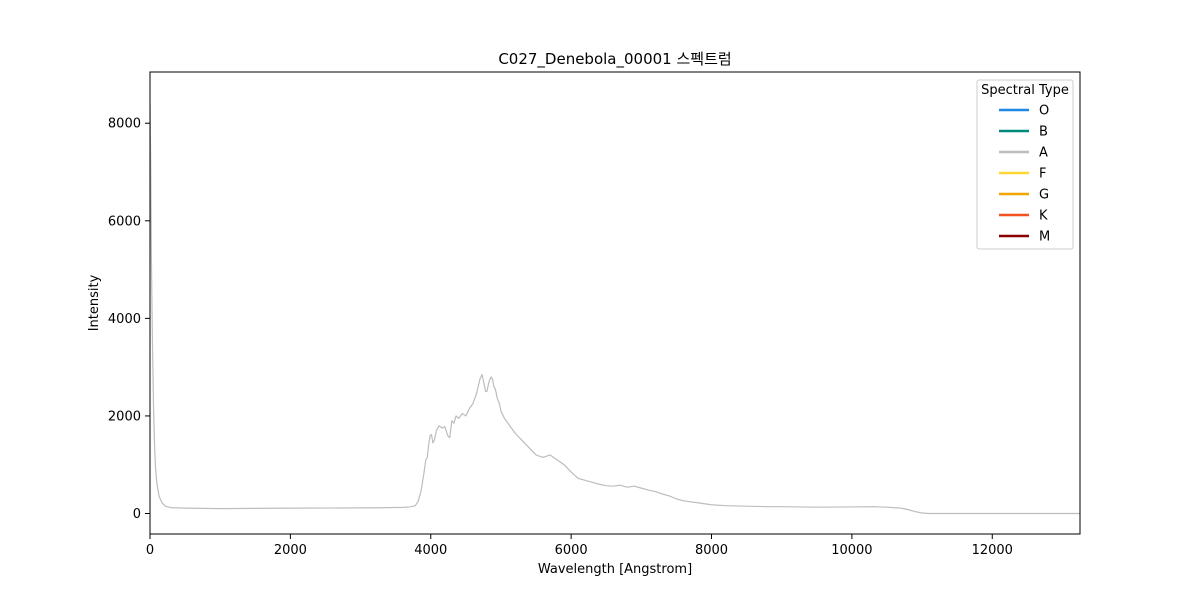 The width and height of the screenshot is (1200, 600). I want to click on y-tick-label: 2000, so click(124, 416).